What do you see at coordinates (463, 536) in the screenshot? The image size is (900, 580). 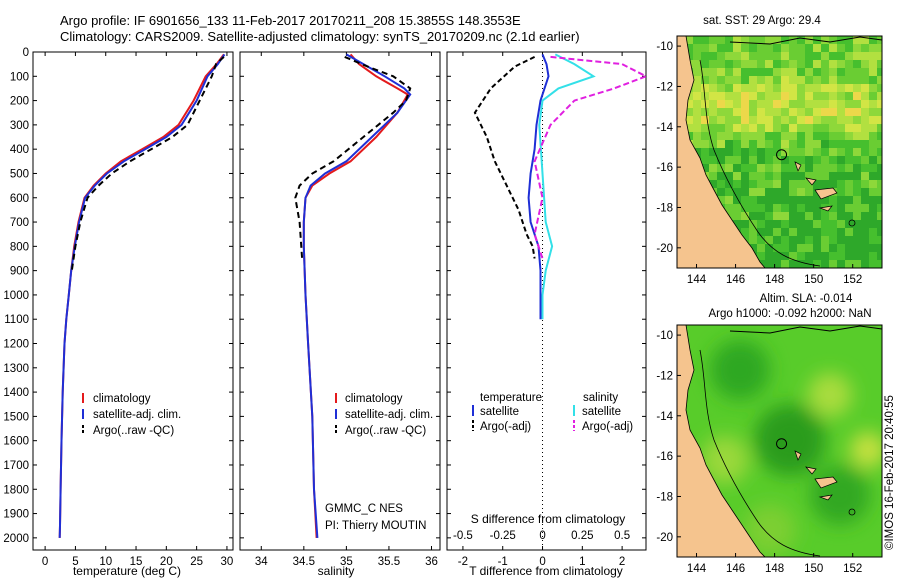 I see `s-tick-label: -0.5` at bounding box center [463, 536].